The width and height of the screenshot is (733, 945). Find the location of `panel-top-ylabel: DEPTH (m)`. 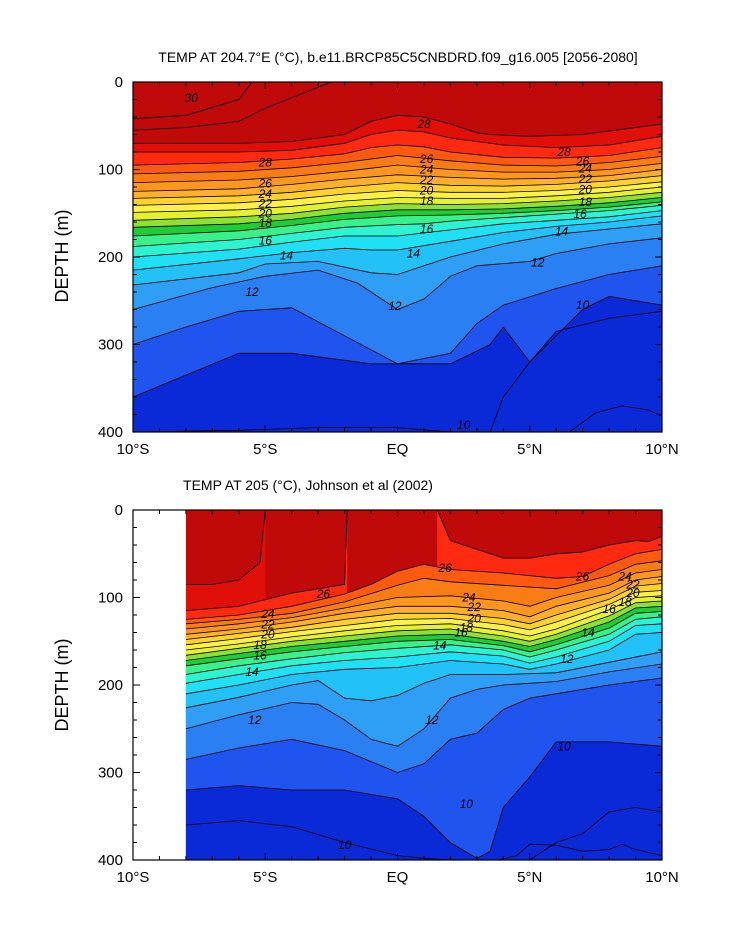

panel-top-ylabel: DEPTH (m) is located at coordinates (62, 256).